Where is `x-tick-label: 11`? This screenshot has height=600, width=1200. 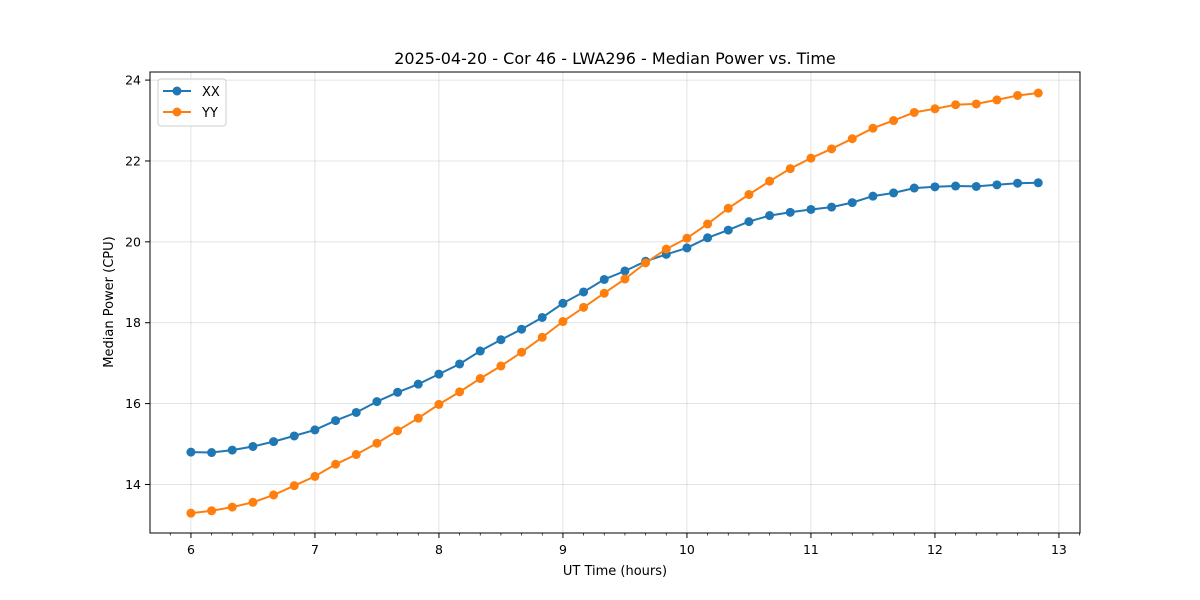 x-tick-label: 11 is located at coordinates (811, 549).